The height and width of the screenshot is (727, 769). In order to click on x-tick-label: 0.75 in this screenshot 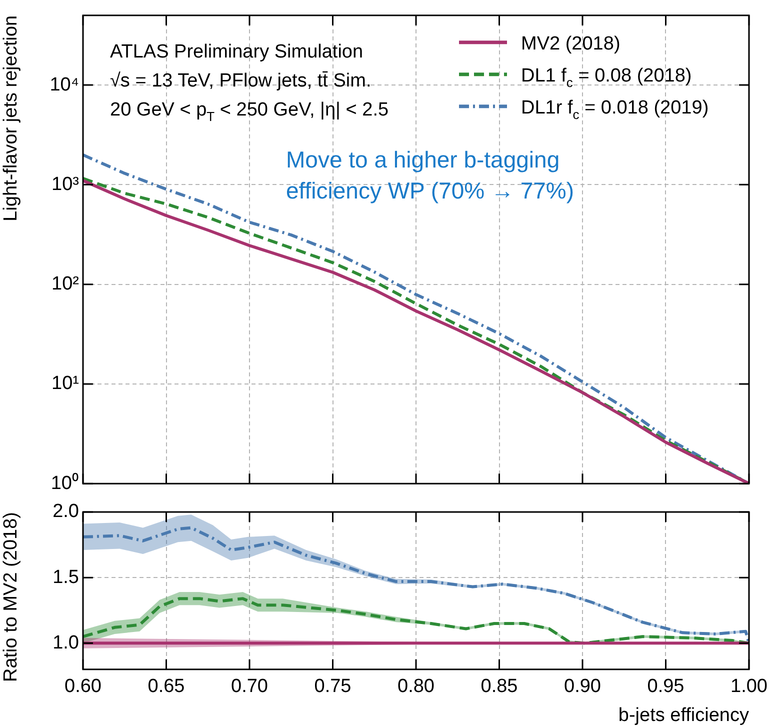, I will do `click(333, 687)`.